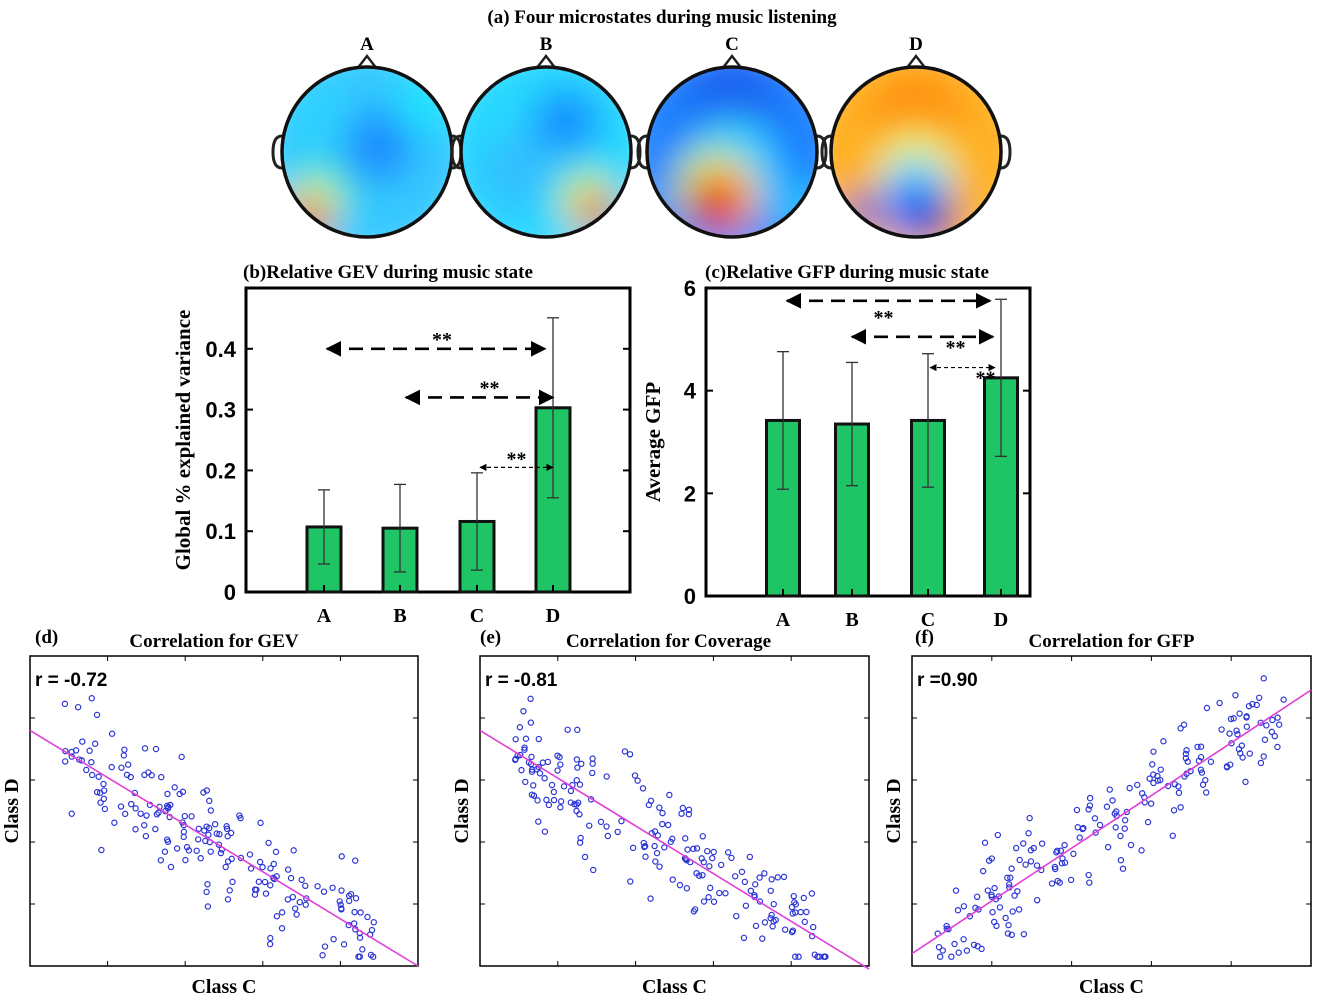 This screenshot has height=1001, width=1325. Describe the element at coordinates (1111, 822) in the screenshot. I see `fit-line` at that location.